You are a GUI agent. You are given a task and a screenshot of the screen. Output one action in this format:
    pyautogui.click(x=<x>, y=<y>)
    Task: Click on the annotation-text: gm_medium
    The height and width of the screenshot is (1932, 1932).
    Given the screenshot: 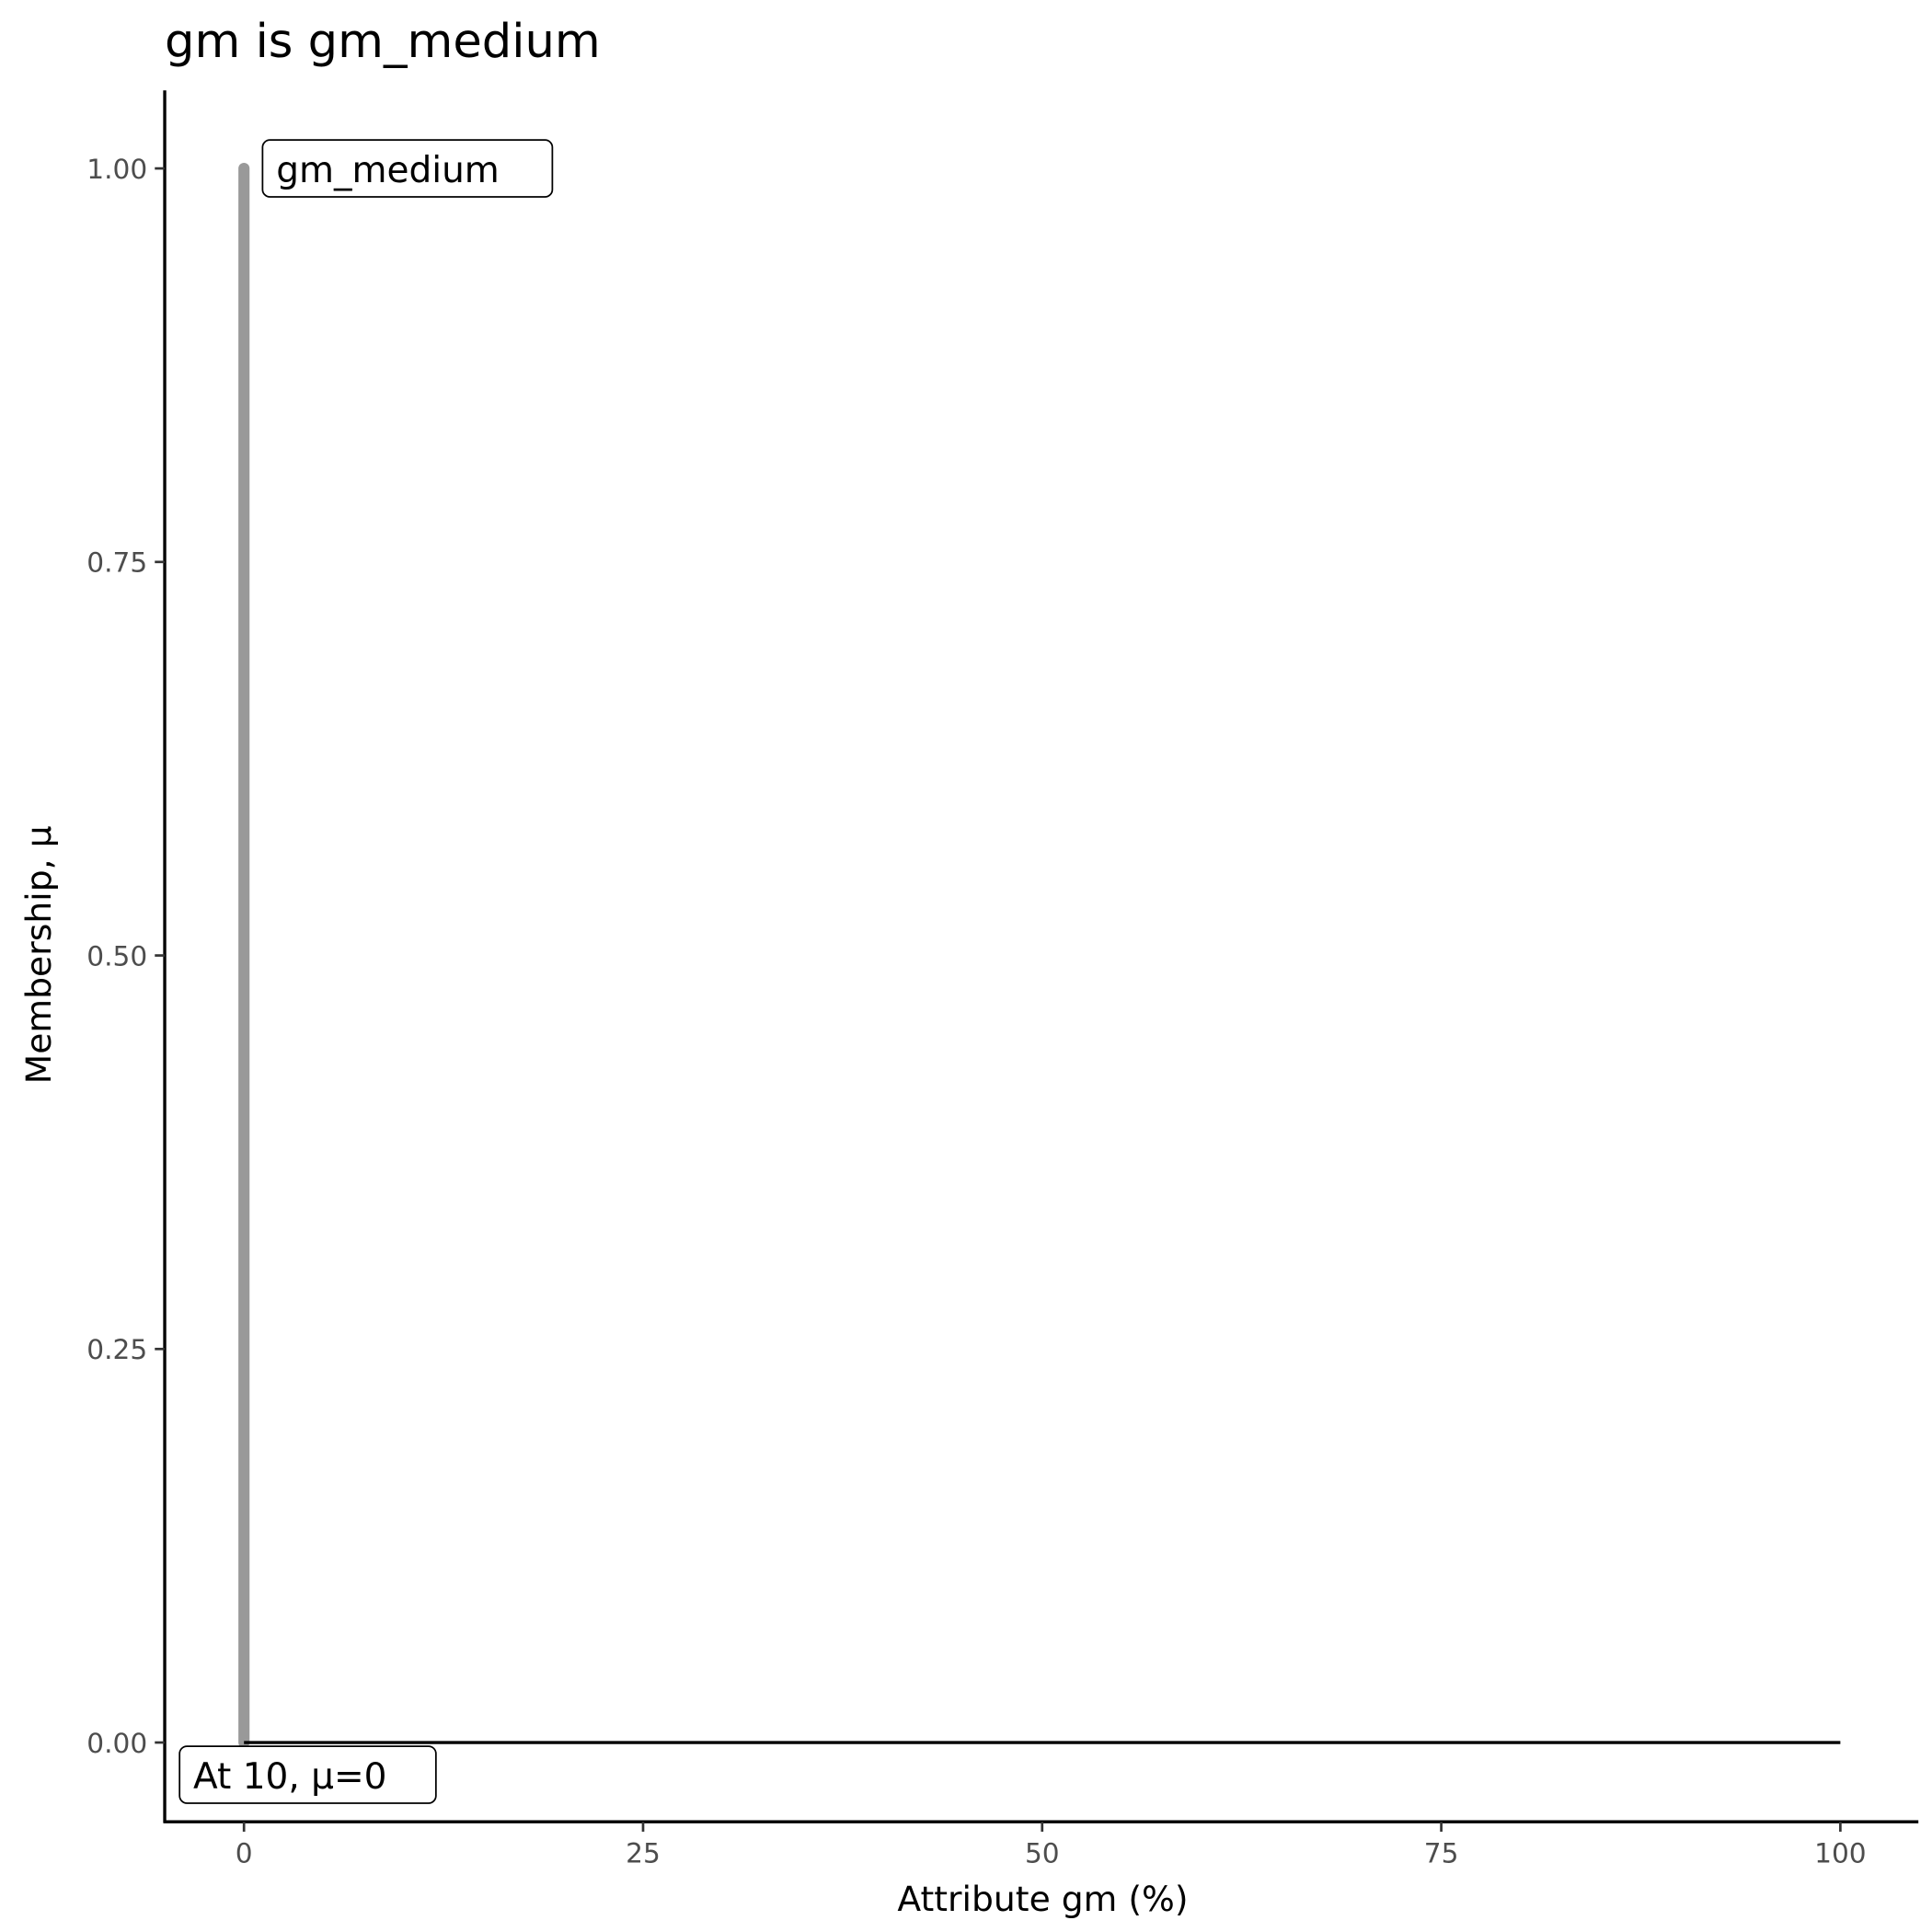 What is the action you would take?
    pyautogui.click(x=388, y=170)
    